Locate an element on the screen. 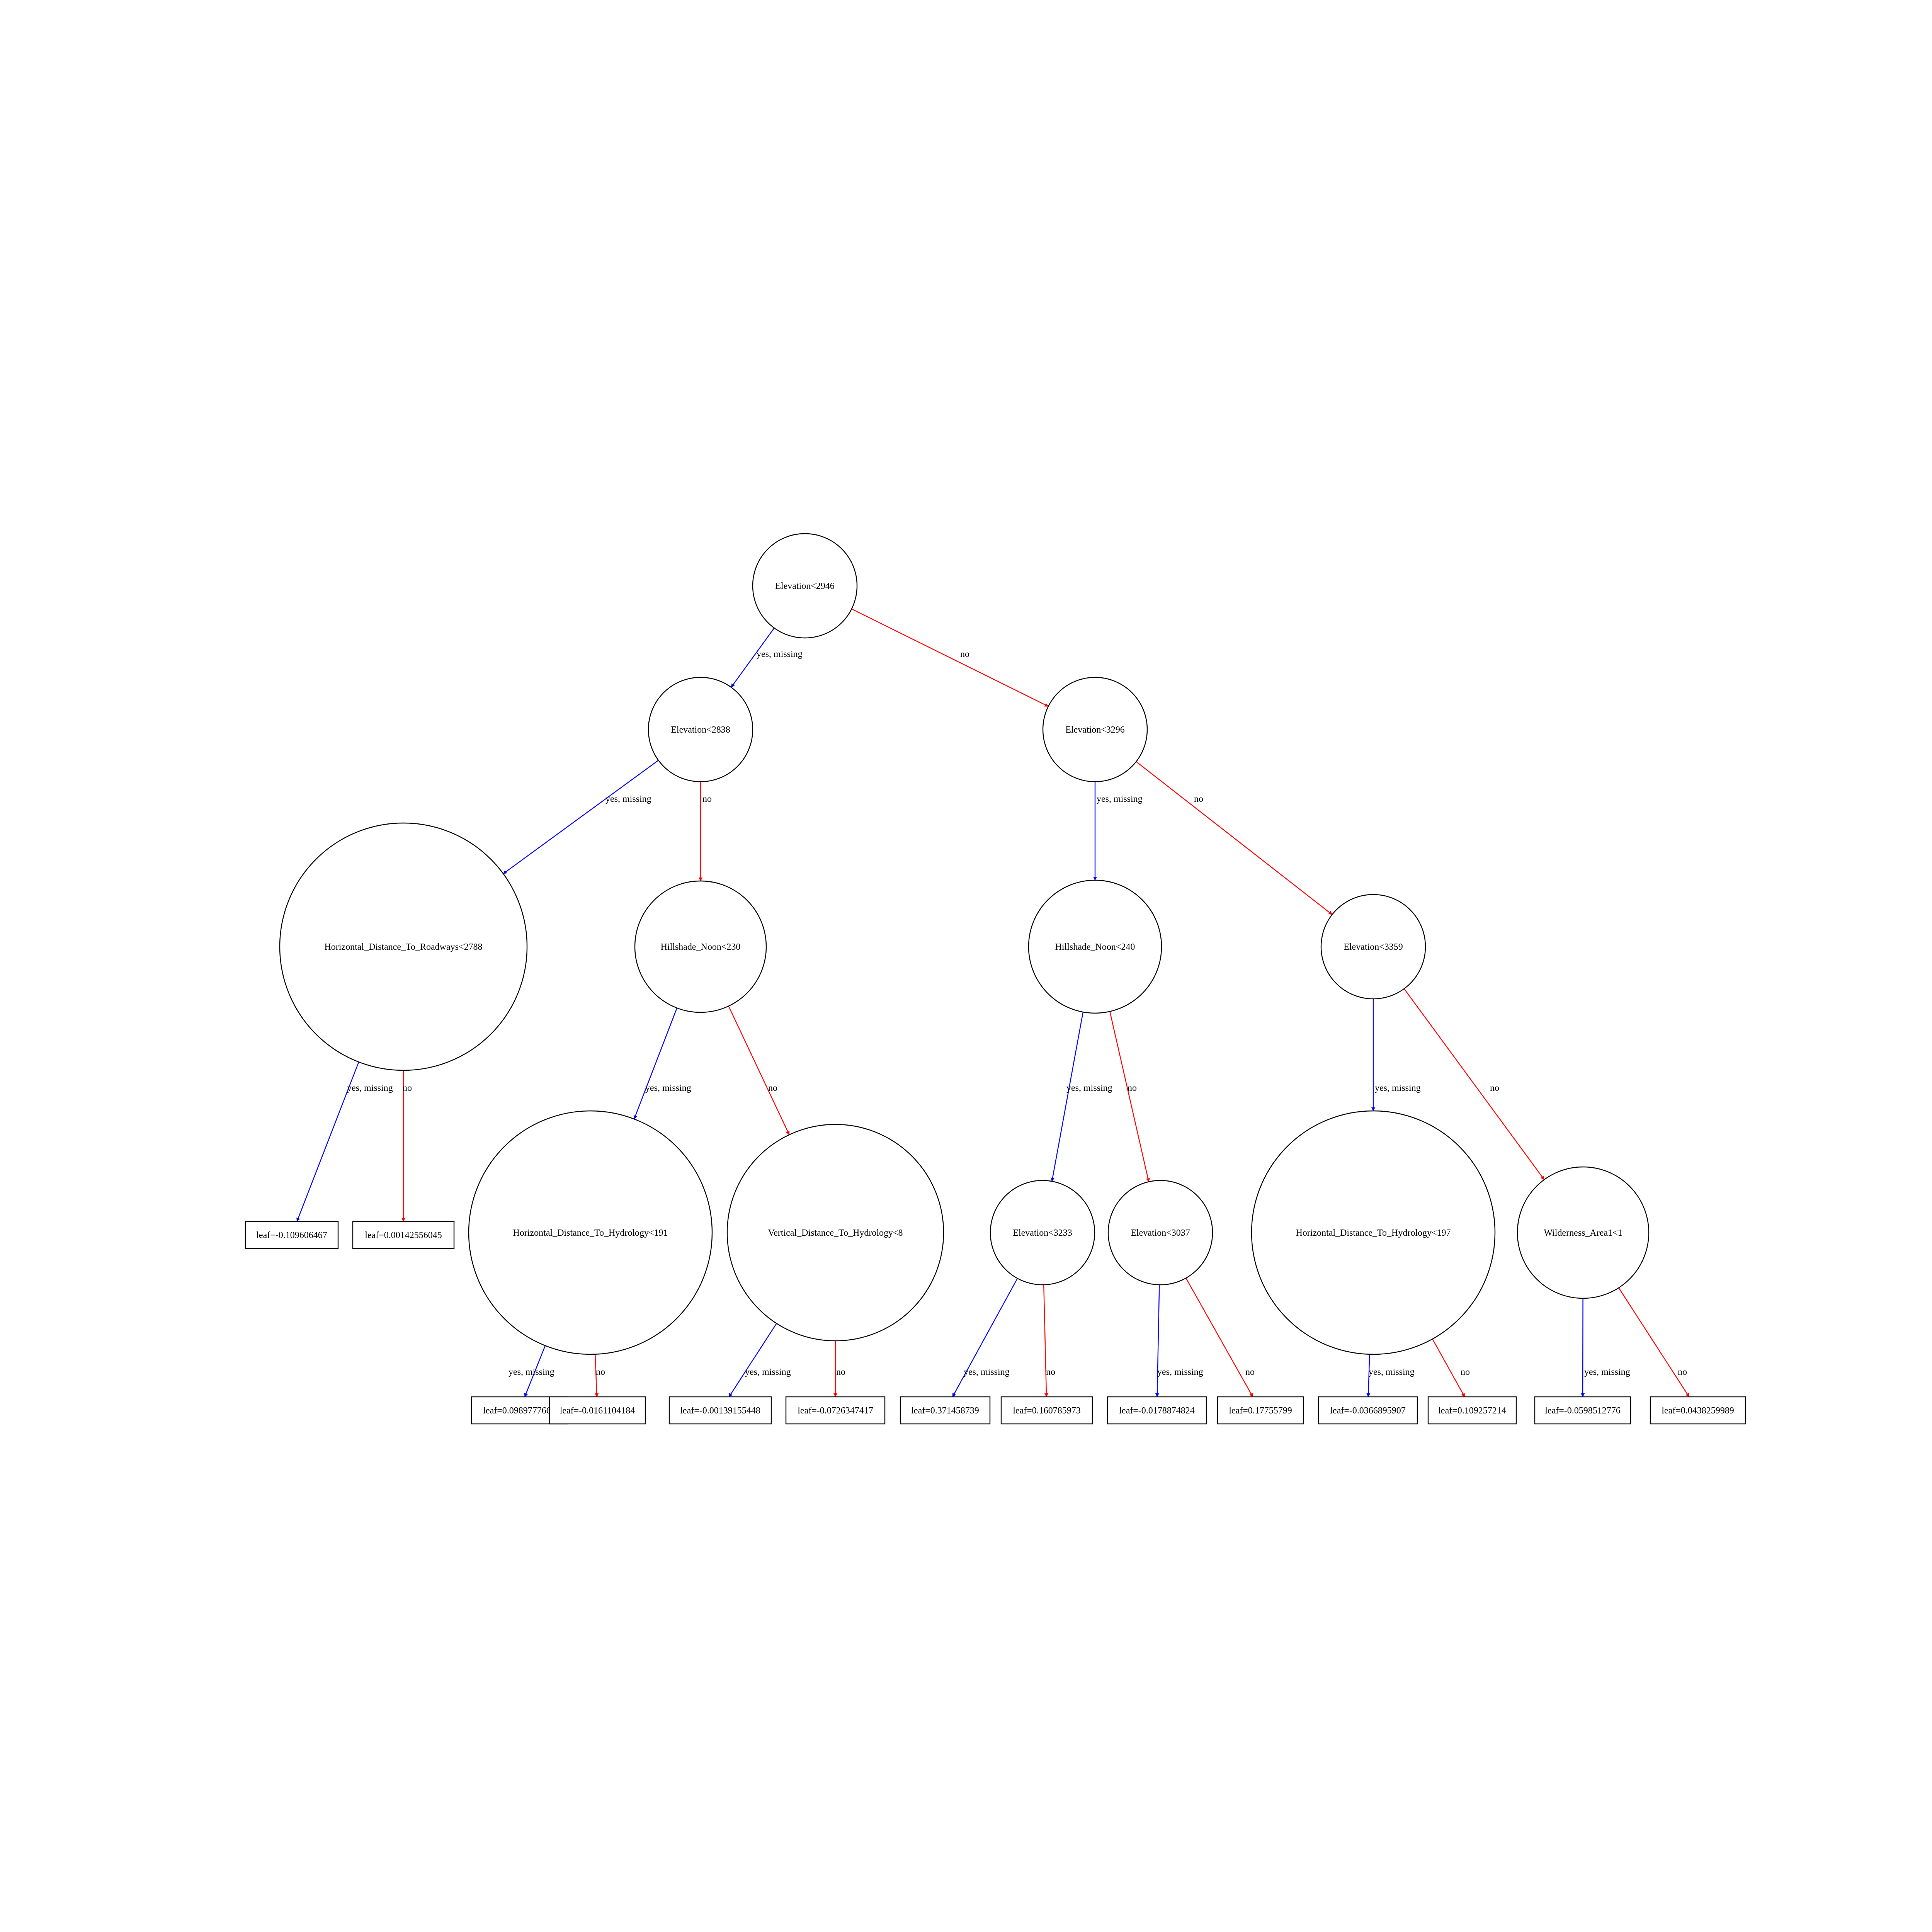 The height and width of the screenshot is (1932, 1932). leaf-node-l9: leaf=0.17755799 is located at coordinates (1261, 1411).